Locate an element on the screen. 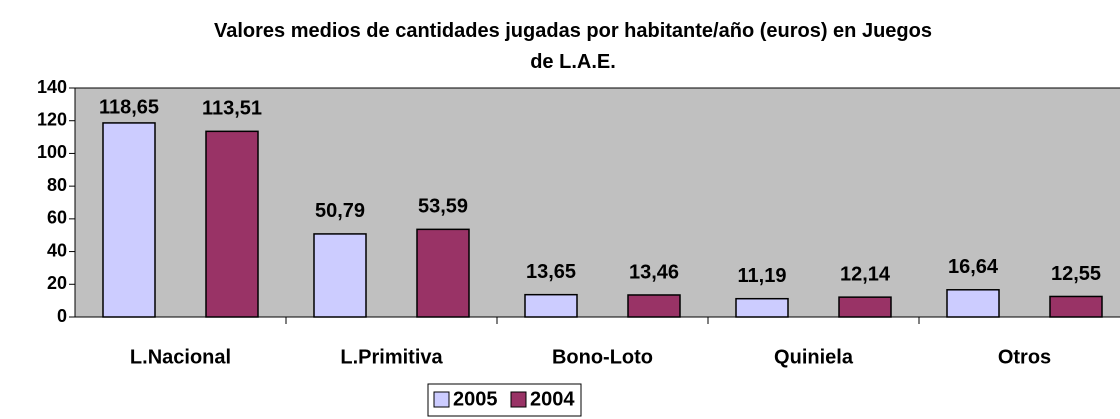 The width and height of the screenshot is (1120, 419). legend-label: 2005 is located at coordinates (475, 399).